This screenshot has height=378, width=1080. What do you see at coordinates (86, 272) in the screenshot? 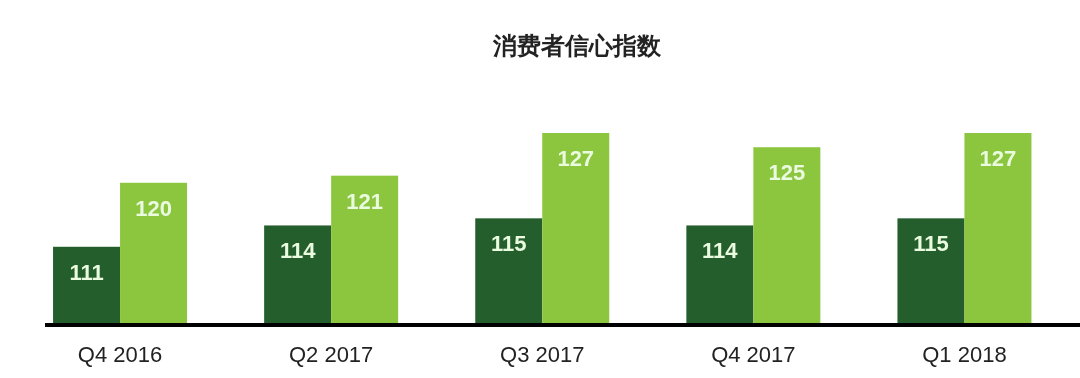
I see `data-label: 111` at bounding box center [86, 272].